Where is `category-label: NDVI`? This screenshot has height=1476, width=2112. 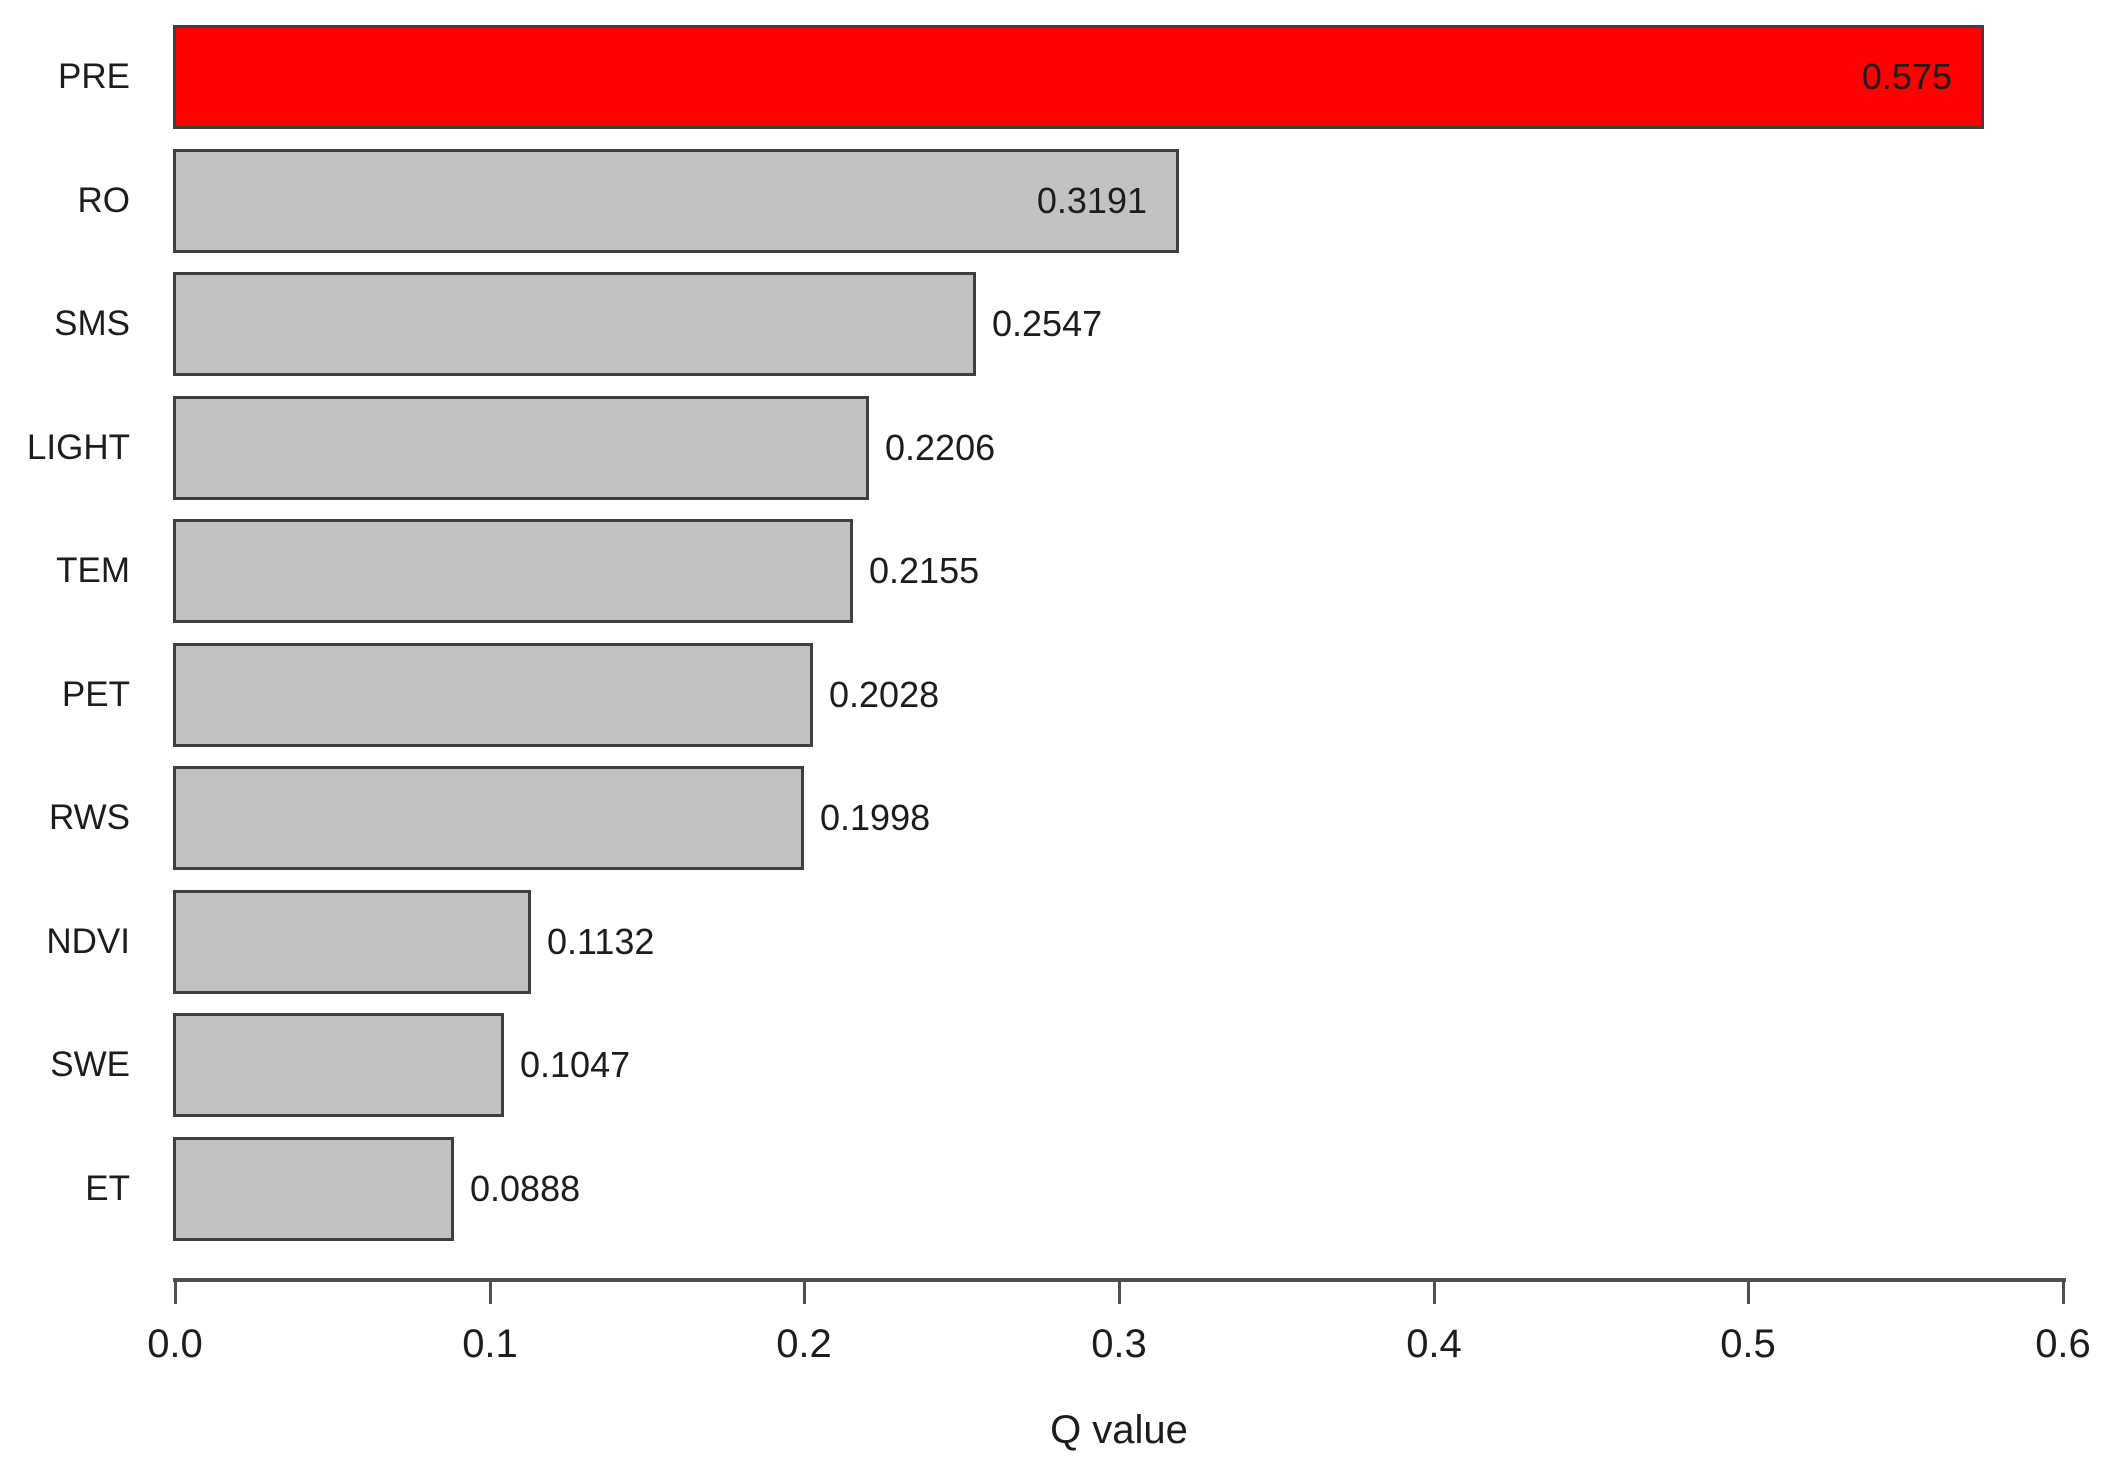 category-label: NDVI is located at coordinates (88, 941).